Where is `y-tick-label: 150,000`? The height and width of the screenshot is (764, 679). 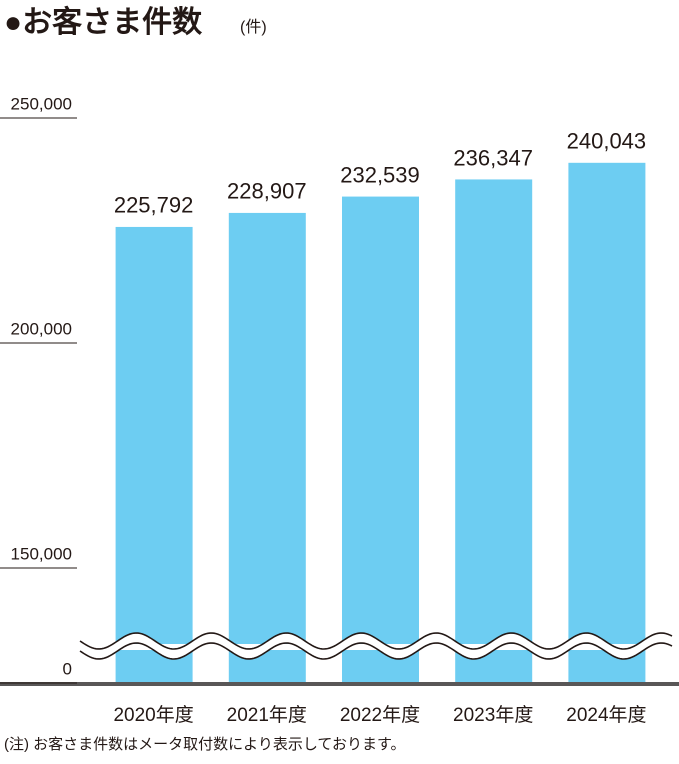
y-tick-label: 150,000 is located at coordinates (41, 553).